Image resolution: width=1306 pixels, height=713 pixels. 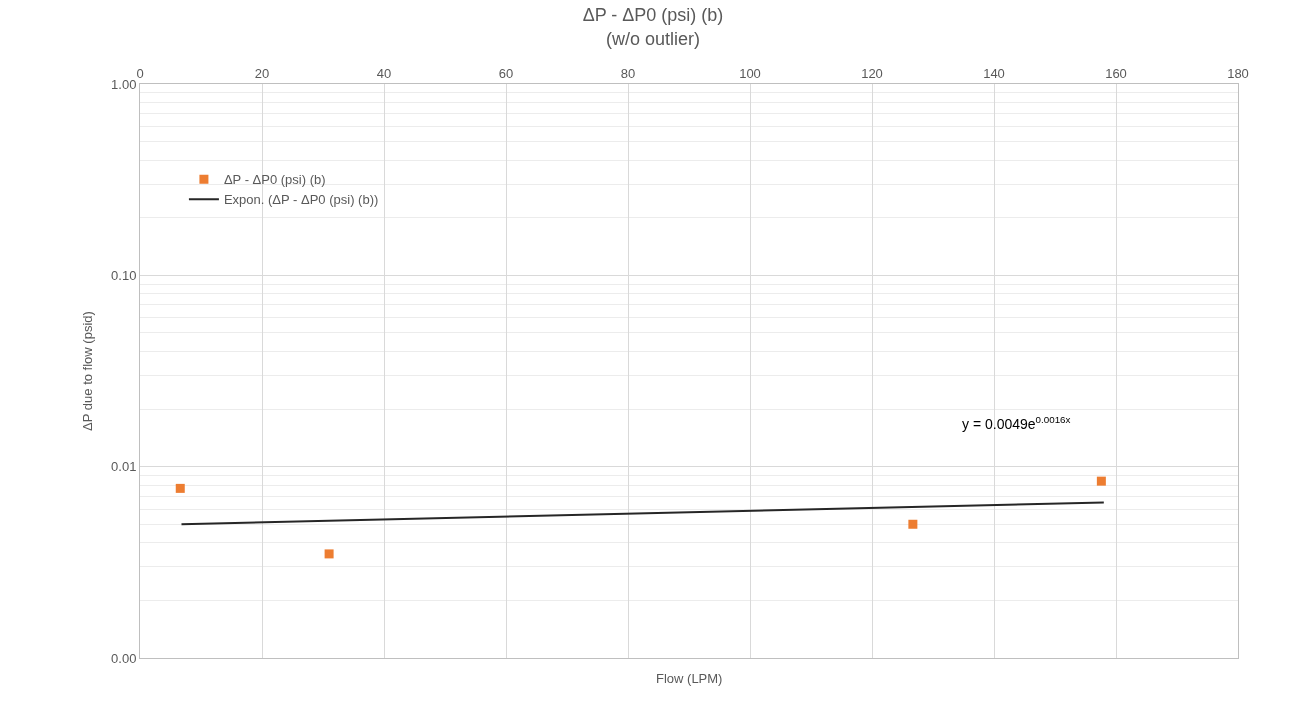 What do you see at coordinates (1116, 73) in the screenshot?
I see `x-tick-label: 160` at bounding box center [1116, 73].